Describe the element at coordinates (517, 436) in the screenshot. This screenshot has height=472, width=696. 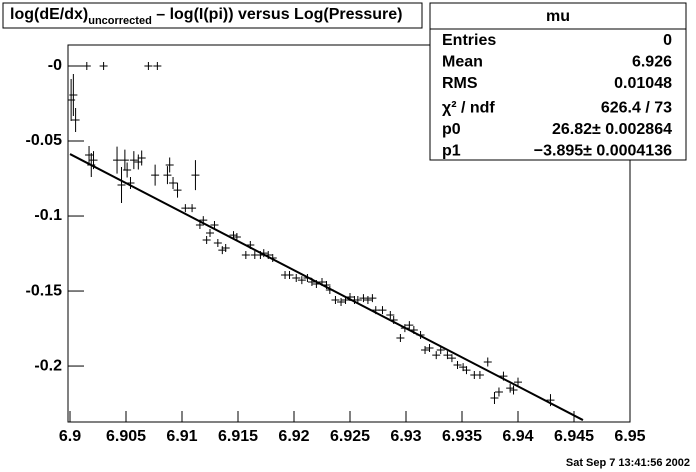
I see `x-tick-label: 6.94` at that location.